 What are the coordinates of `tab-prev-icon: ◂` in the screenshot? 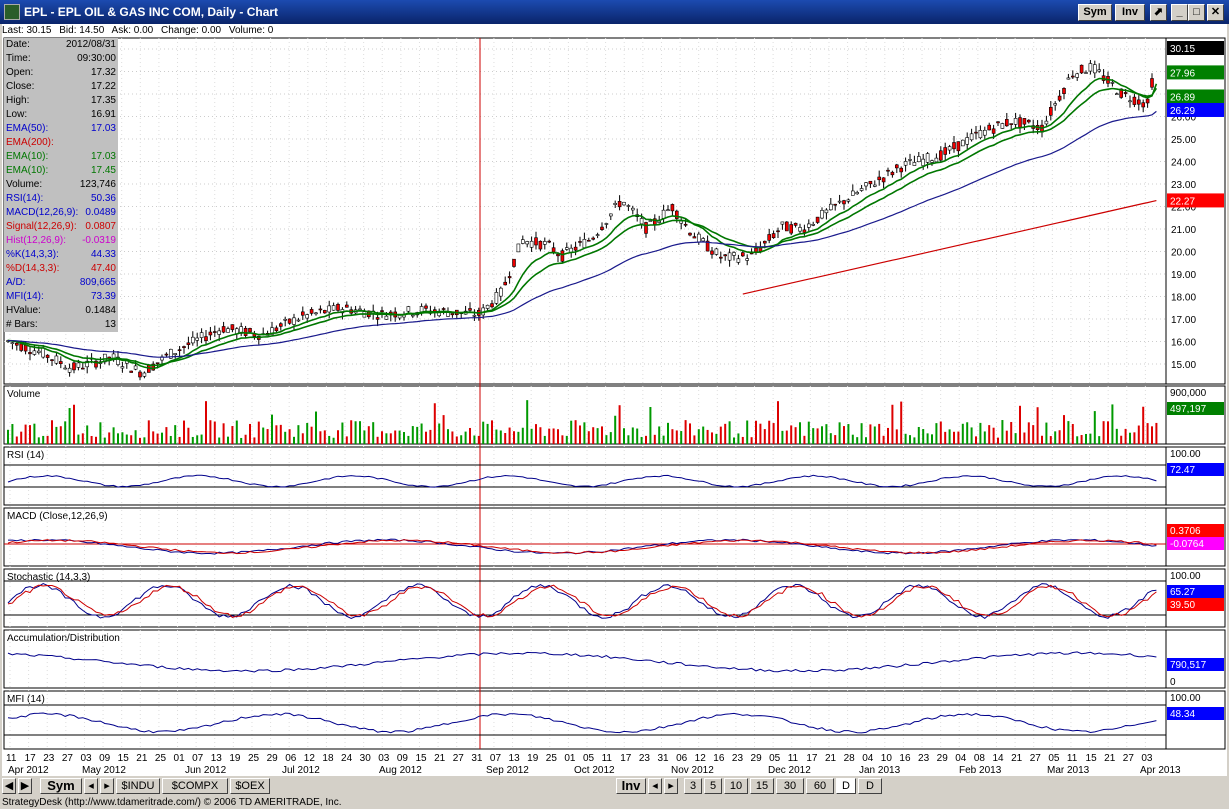 It's located at (91, 786).